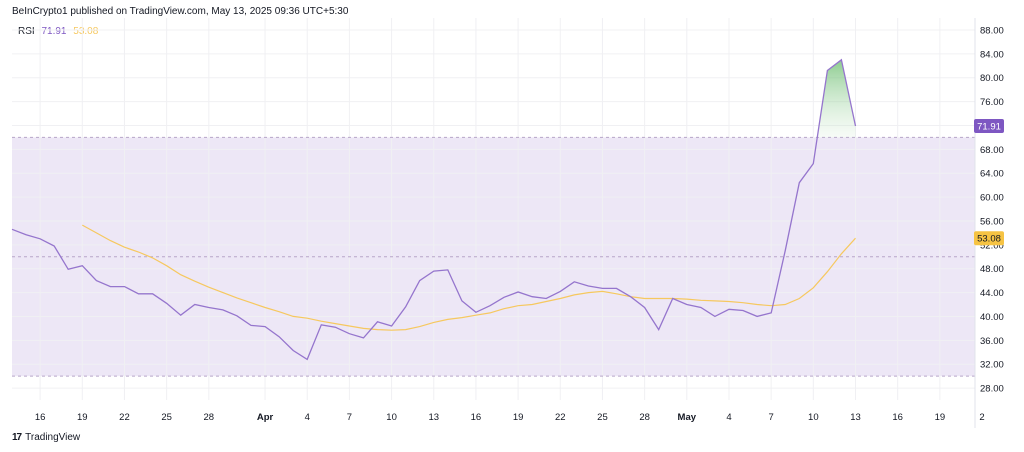 The height and width of the screenshot is (452, 1024). What do you see at coordinates (992, 389) in the screenshot?
I see `y-tick-label: 28.00` at bounding box center [992, 389].